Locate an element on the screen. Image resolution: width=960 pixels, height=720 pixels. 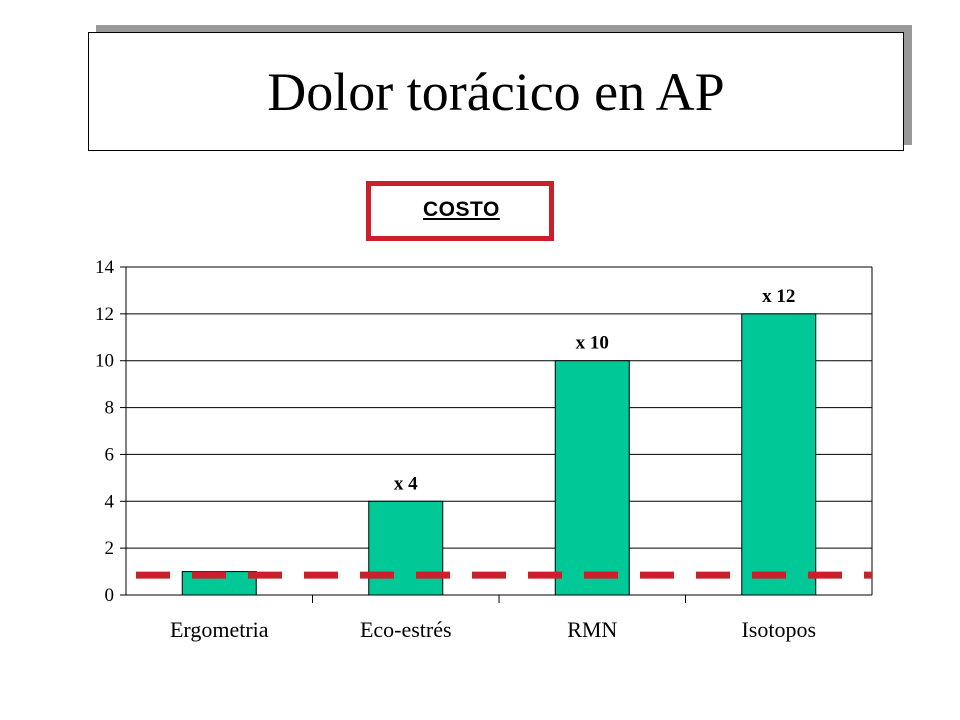
y-tick-label: 12 is located at coordinates (104, 314).